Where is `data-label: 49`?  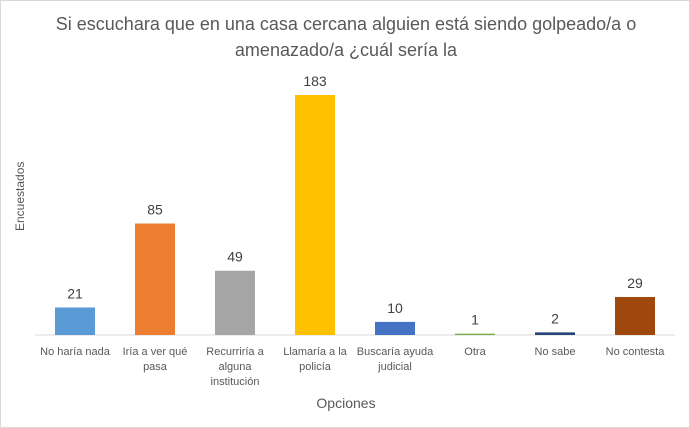
data-label: 49 is located at coordinates (235, 257).